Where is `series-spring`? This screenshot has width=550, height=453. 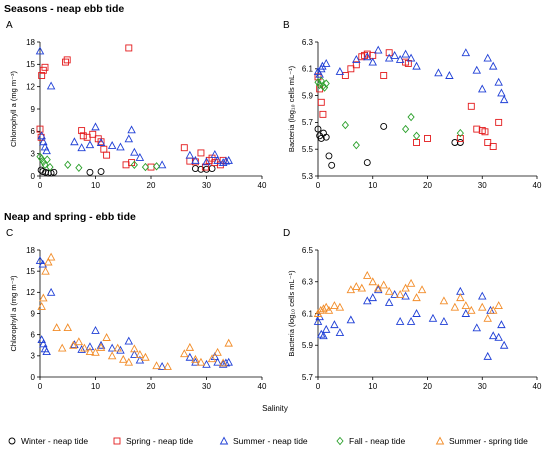
series-spring is located at coordinates (408, 99).